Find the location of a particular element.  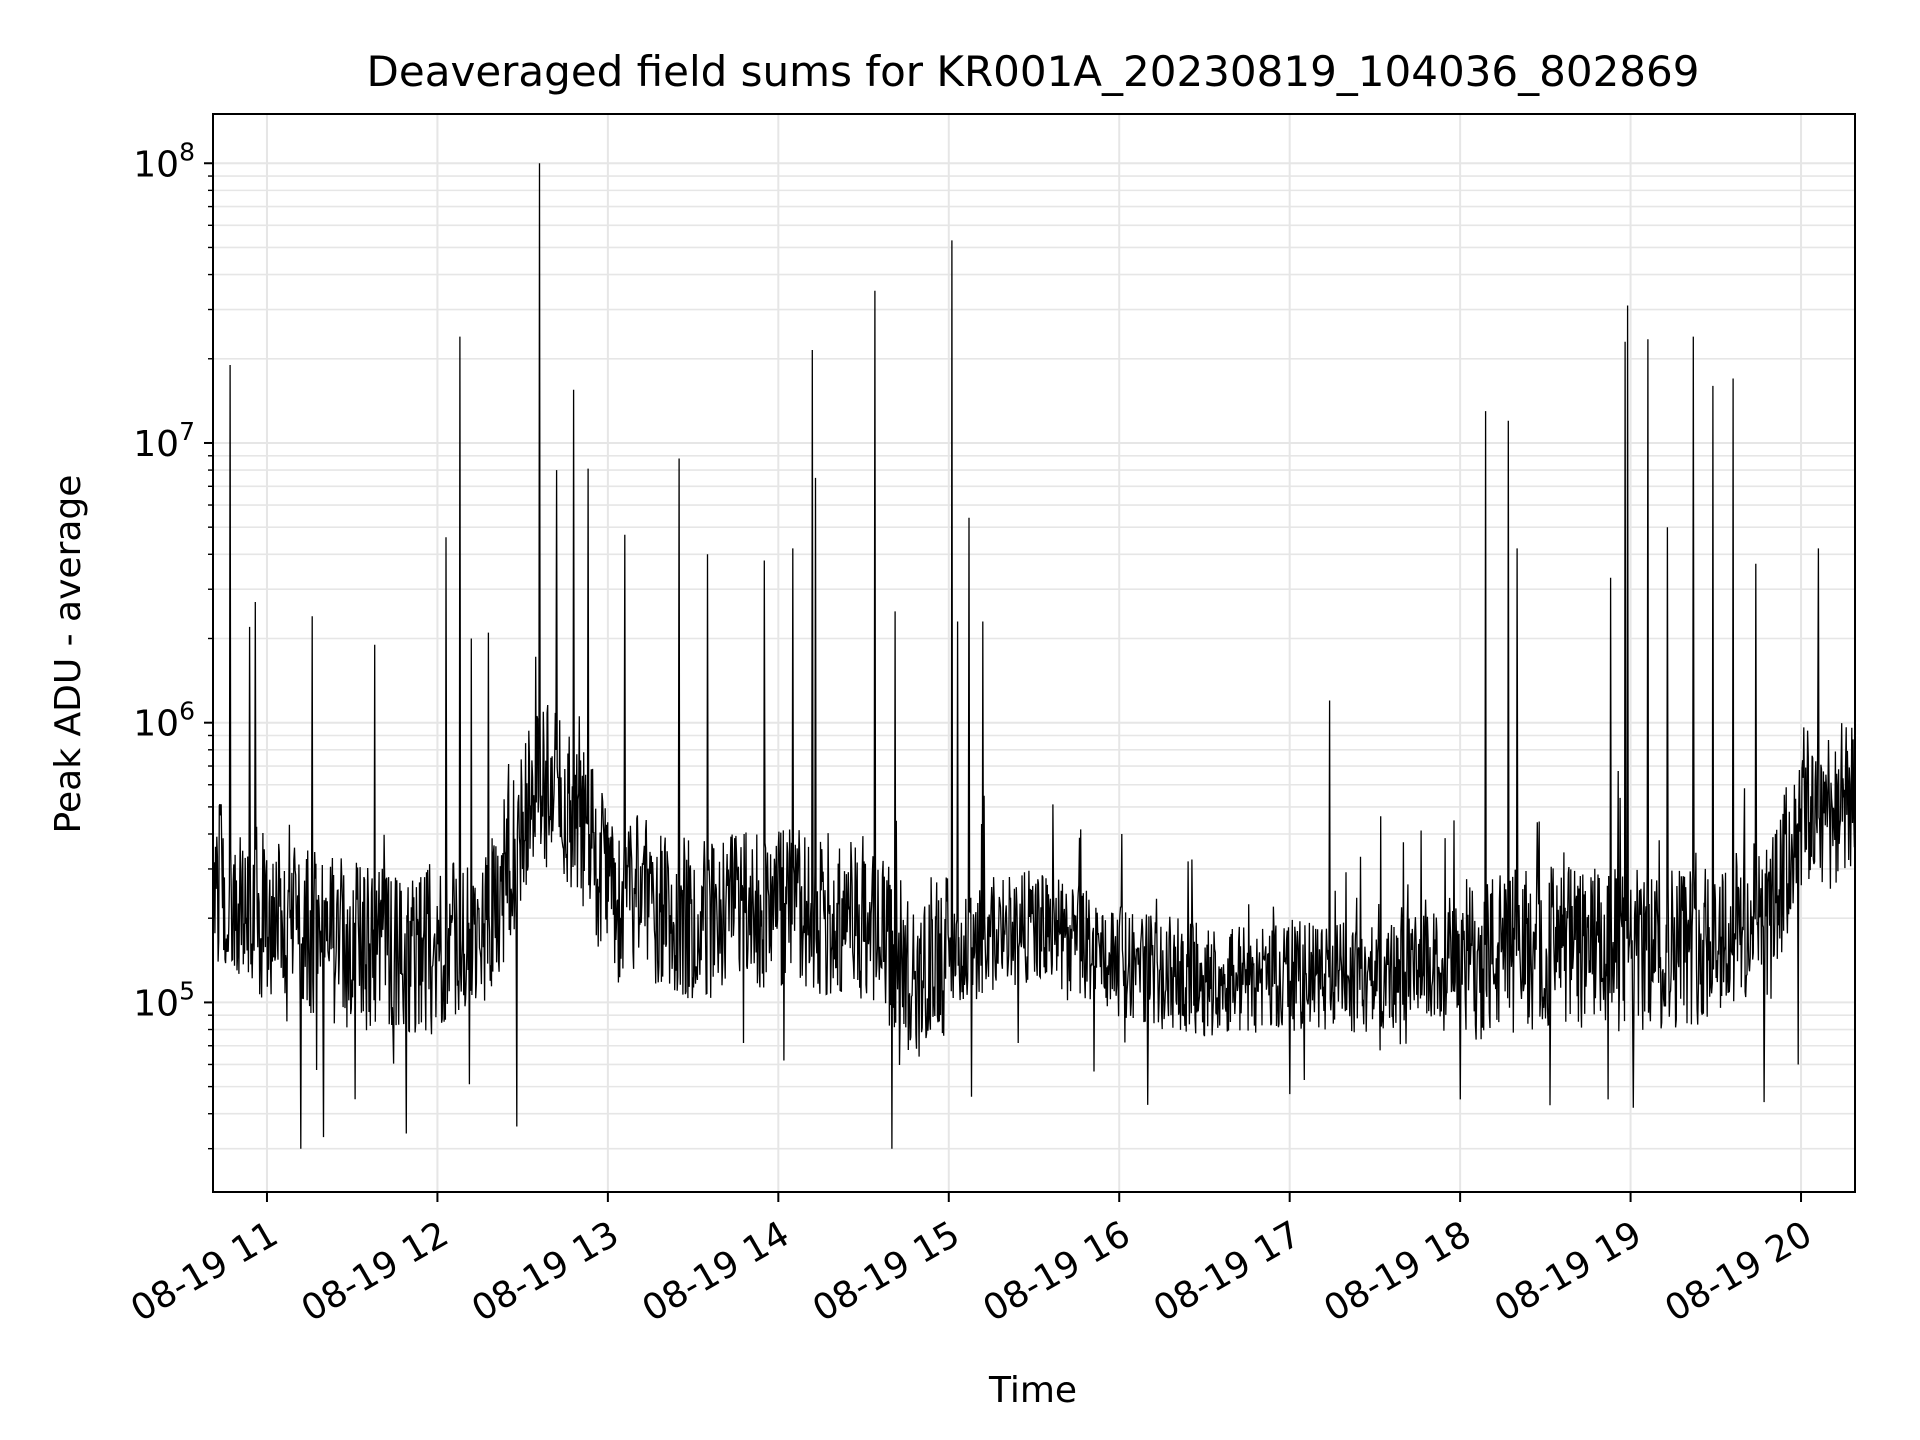

y-axis-label: Peak ADU - average is located at coordinates (68, 654).